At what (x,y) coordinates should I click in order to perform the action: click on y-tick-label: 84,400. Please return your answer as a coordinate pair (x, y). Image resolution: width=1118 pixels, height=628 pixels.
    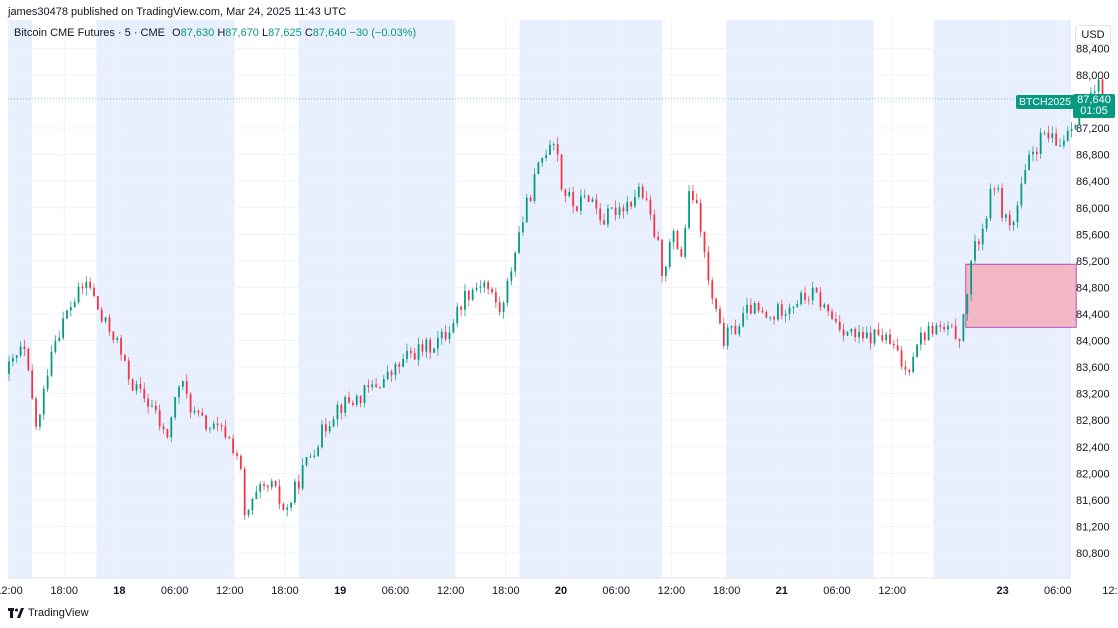
    Looking at the image, I should click on (1093, 315).